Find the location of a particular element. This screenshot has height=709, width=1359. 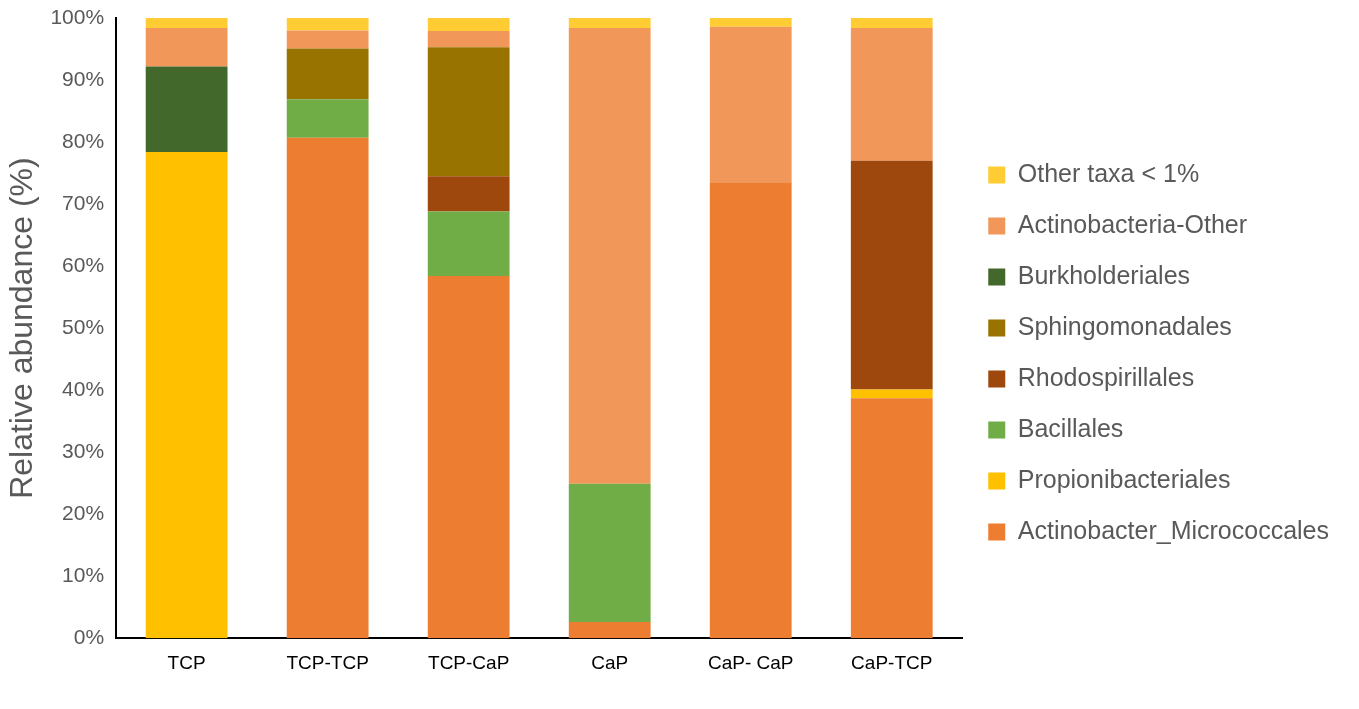

y-tick-label: 10% is located at coordinates (83, 574).